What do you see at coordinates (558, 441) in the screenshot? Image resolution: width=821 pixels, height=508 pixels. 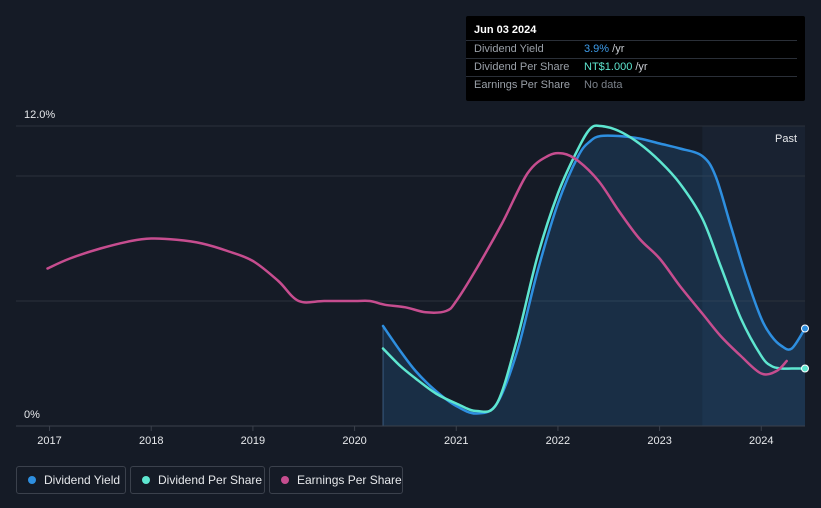 I see `x-tick-label: 2022` at bounding box center [558, 441].